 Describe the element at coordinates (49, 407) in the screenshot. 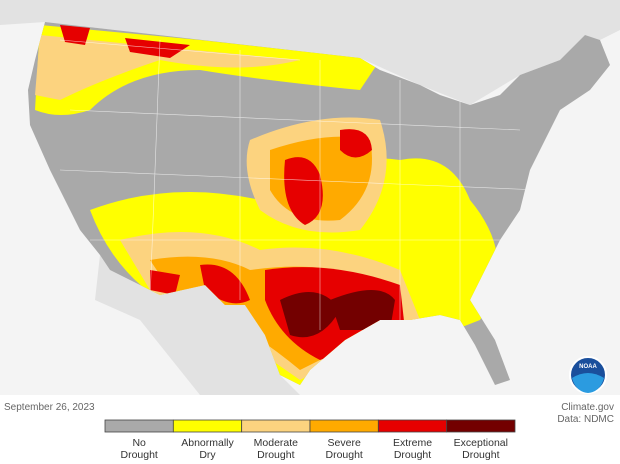

I see `date: September 26, 2023` at that location.